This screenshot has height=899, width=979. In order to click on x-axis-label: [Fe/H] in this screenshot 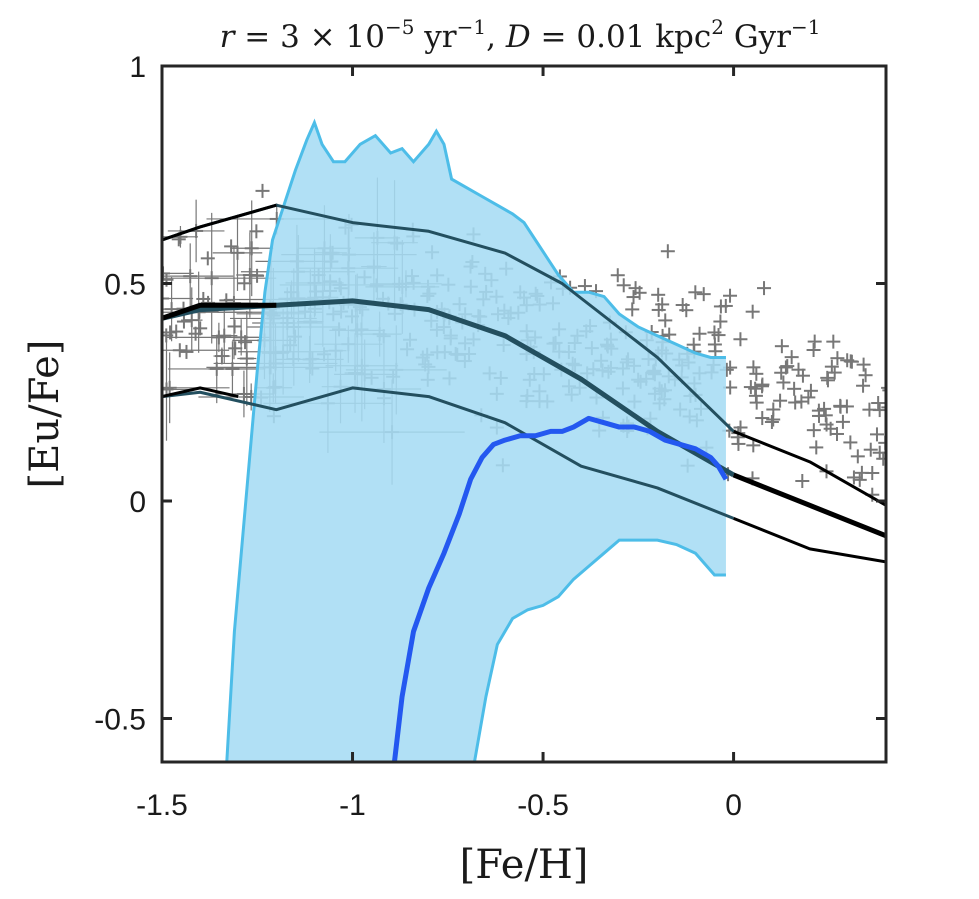, I will do `click(524, 865)`.